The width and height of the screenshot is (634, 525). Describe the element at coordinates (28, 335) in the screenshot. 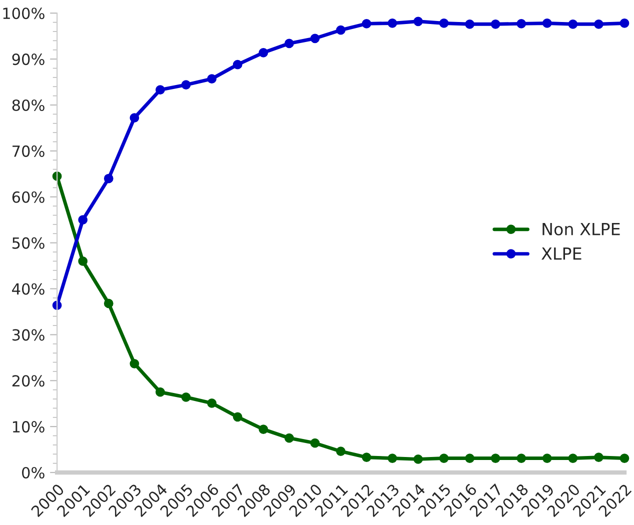

I see `y-tick-label: 30%` at that location.